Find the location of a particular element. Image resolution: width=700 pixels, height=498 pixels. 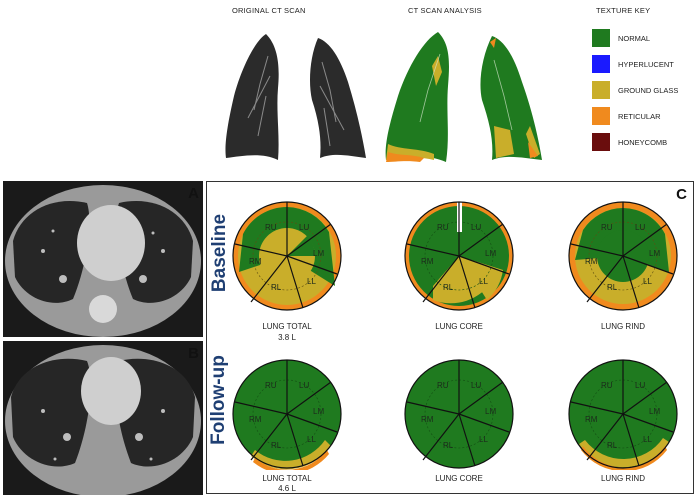

original-ct-title: ORIGINAL CT SCAN is located at coordinates (269, 10).